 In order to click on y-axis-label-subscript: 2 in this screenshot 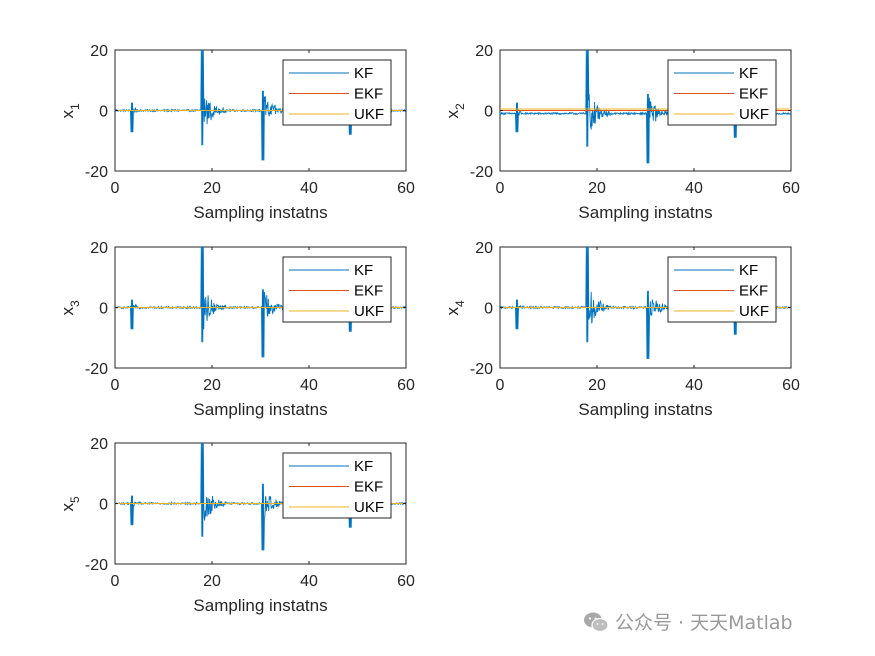, I will do `click(460, 106)`.